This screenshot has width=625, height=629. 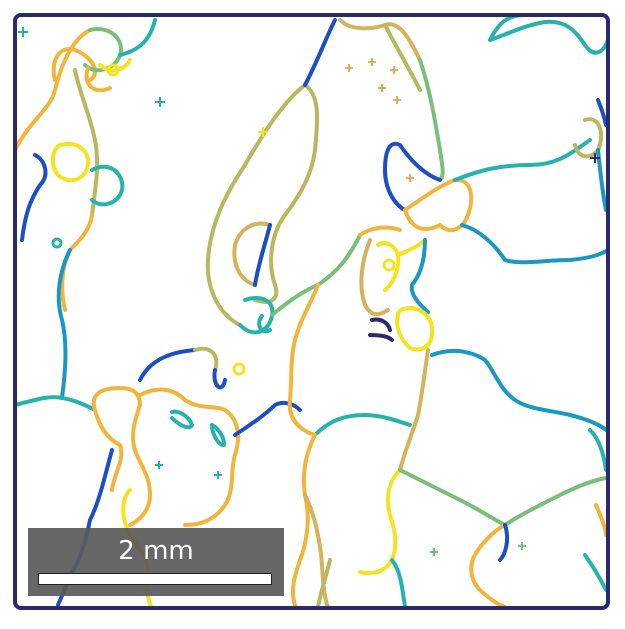 I want to click on scale-bar-line, so click(x=155, y=579).